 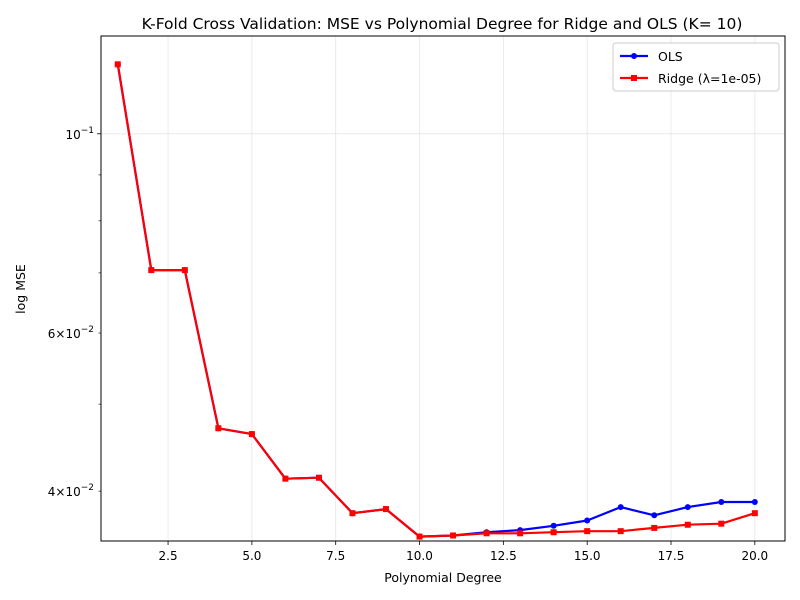 I want to click on x-tick-label: 17.5, so click(x=671, y=556).